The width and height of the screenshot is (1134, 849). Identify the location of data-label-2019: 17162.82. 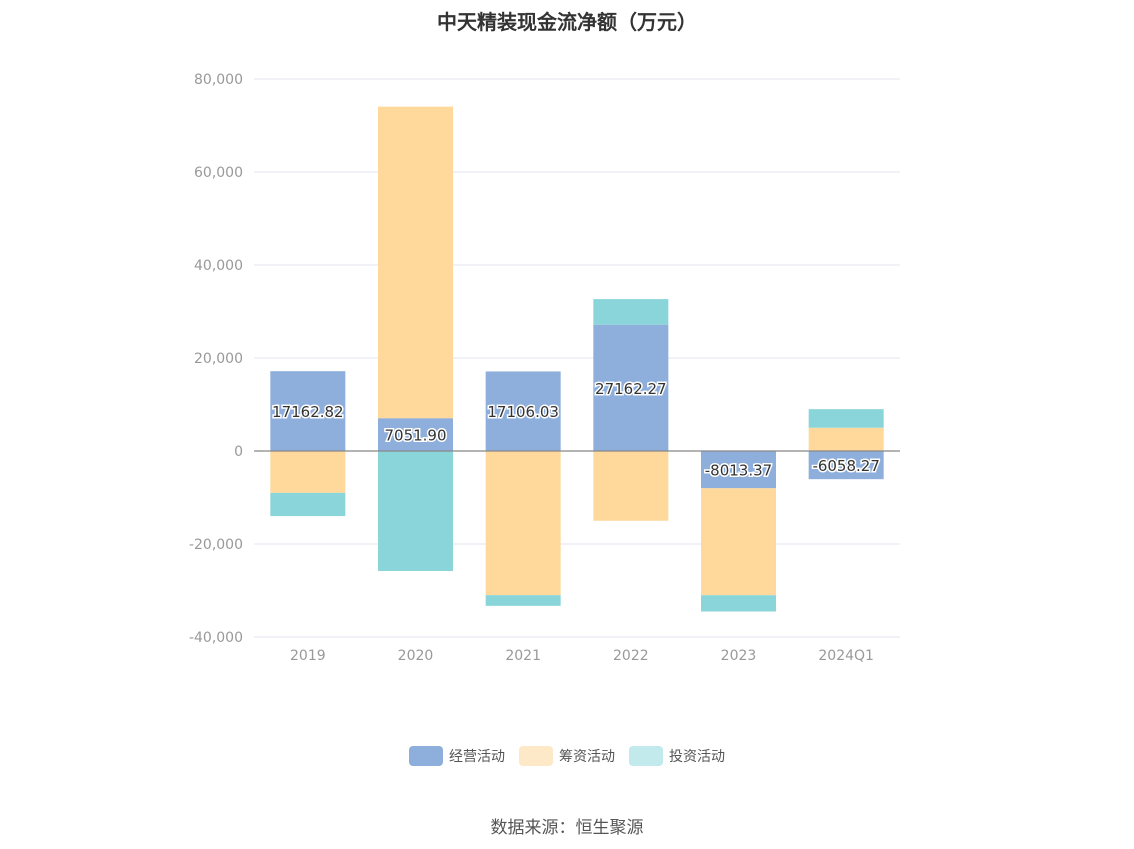
(308, 412).